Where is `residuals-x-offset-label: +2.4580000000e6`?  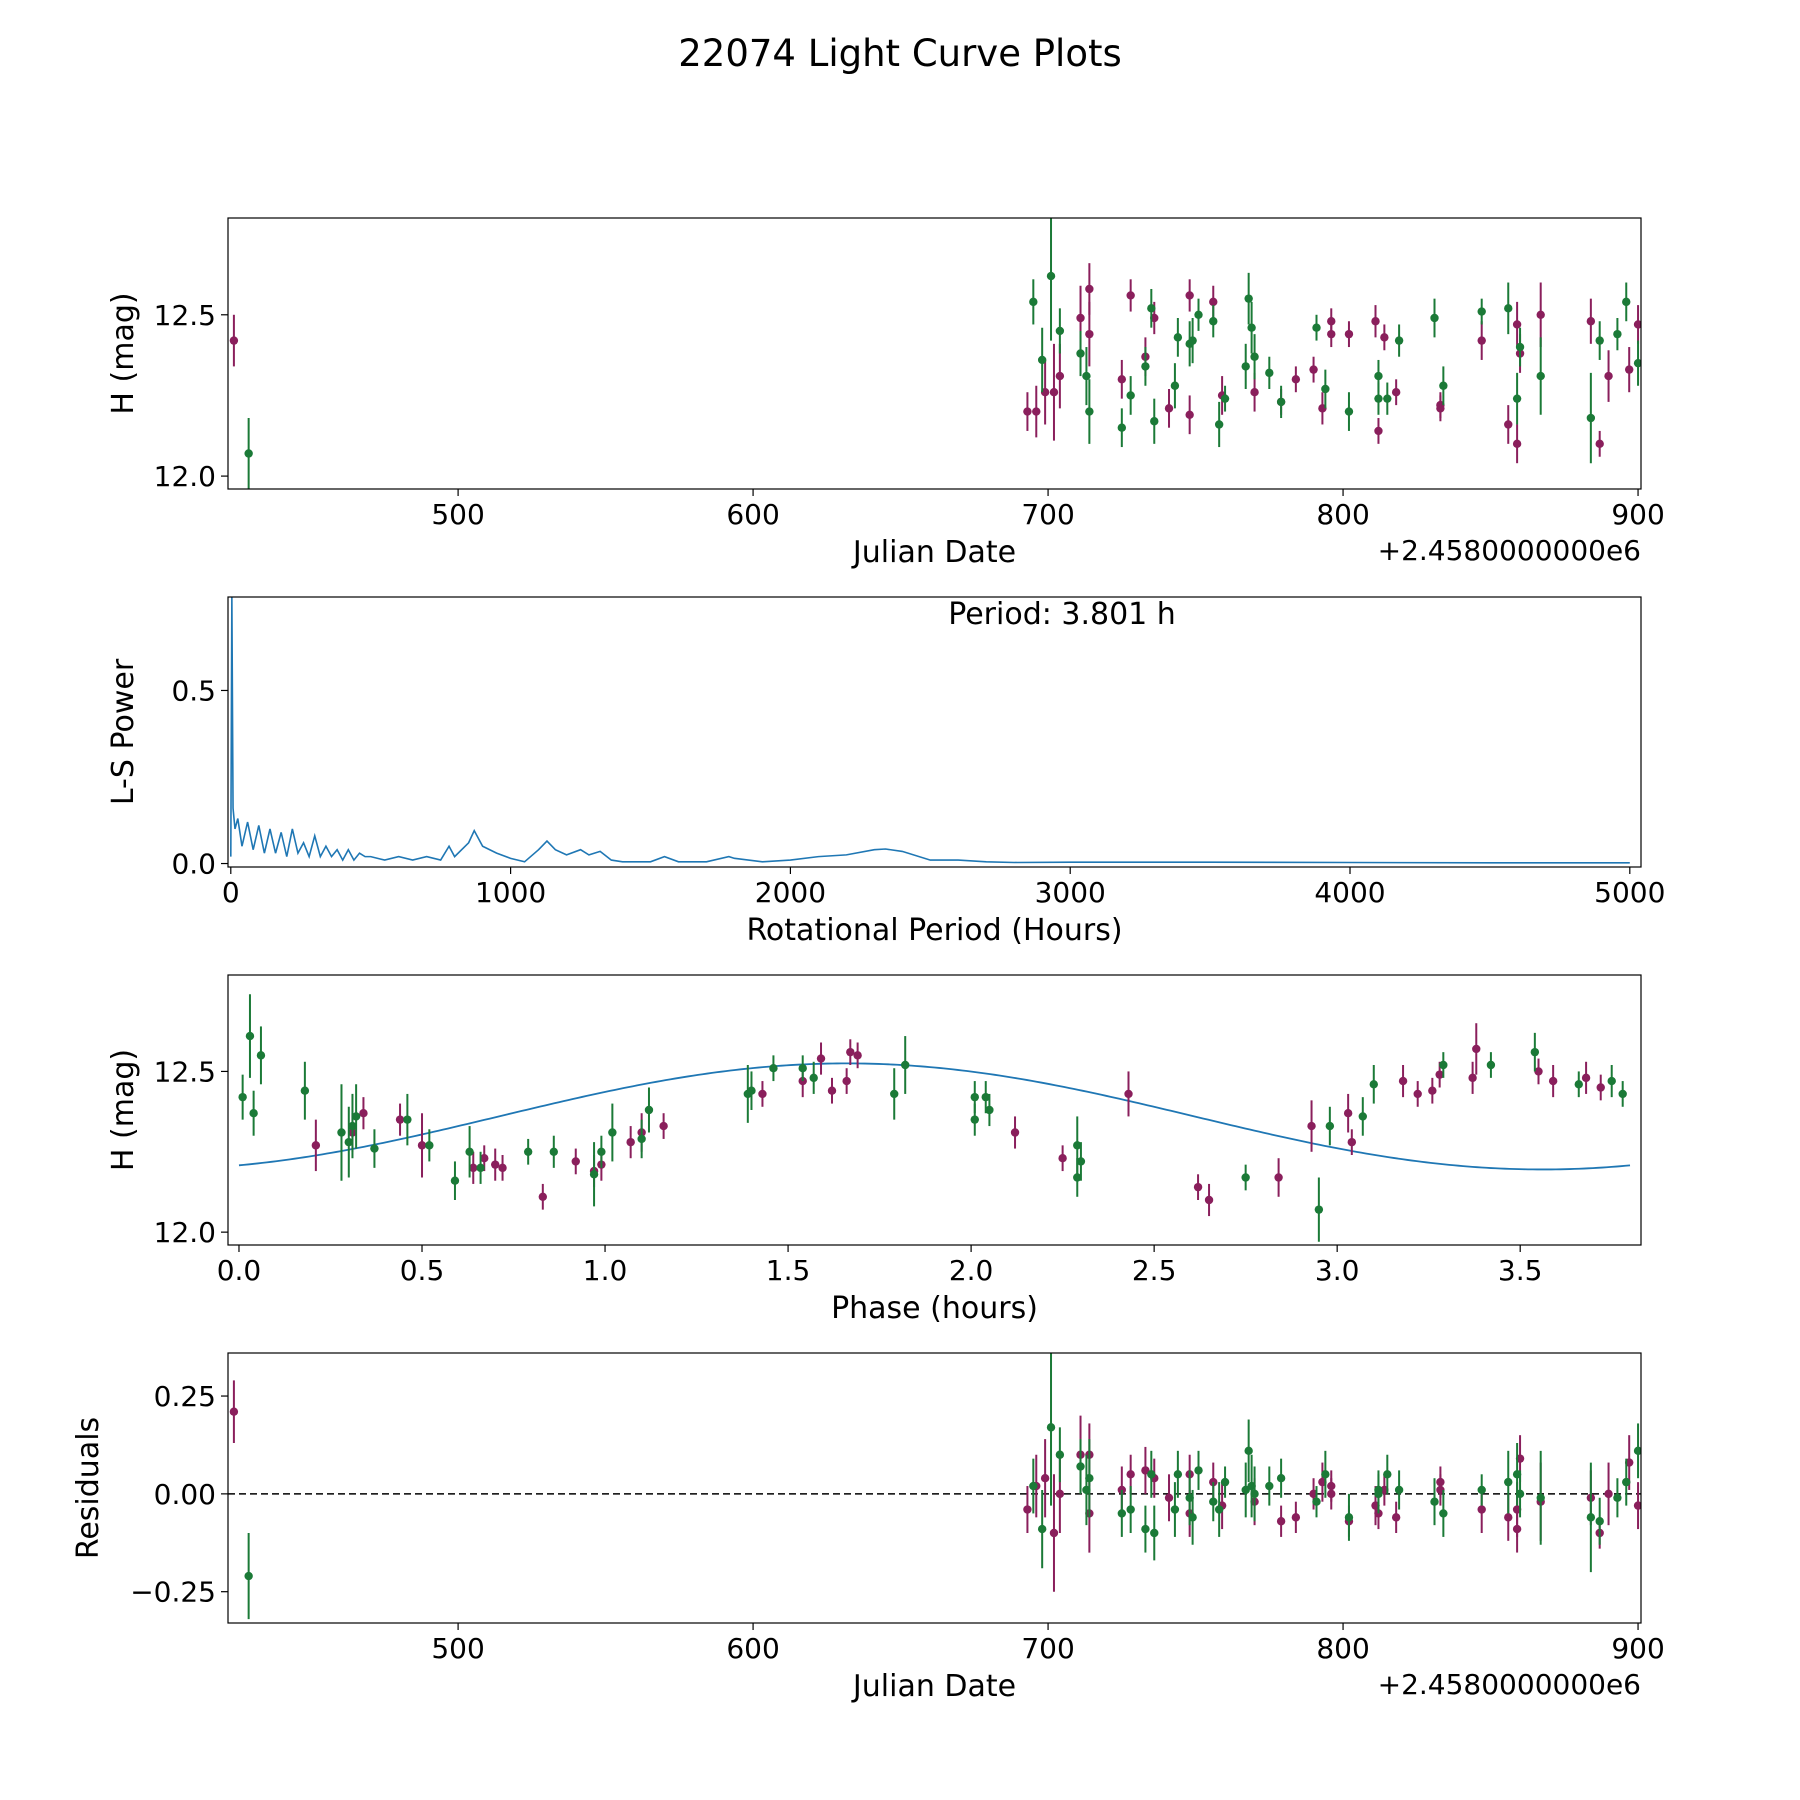
residuals-x-offset-label: +2.4580000000e6 is located at coordinates (1509, 1684).